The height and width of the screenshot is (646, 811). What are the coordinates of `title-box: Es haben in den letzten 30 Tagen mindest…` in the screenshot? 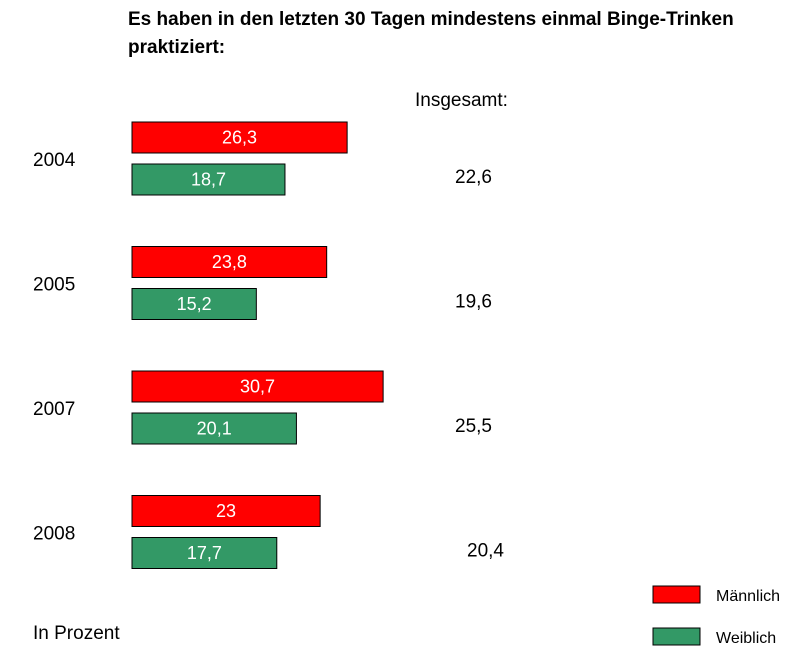 It's located at (431, 33).